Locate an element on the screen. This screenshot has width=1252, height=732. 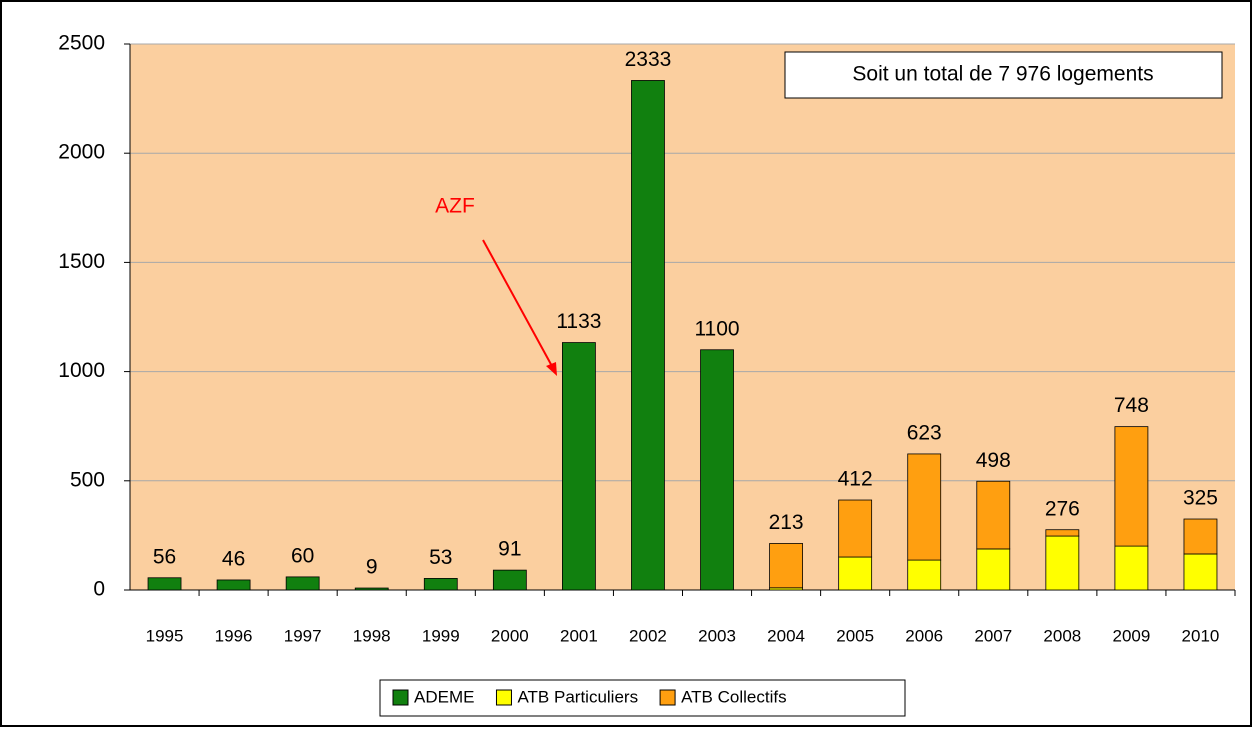
y-tick-label: 2000 is located at coordinates (81, 152).